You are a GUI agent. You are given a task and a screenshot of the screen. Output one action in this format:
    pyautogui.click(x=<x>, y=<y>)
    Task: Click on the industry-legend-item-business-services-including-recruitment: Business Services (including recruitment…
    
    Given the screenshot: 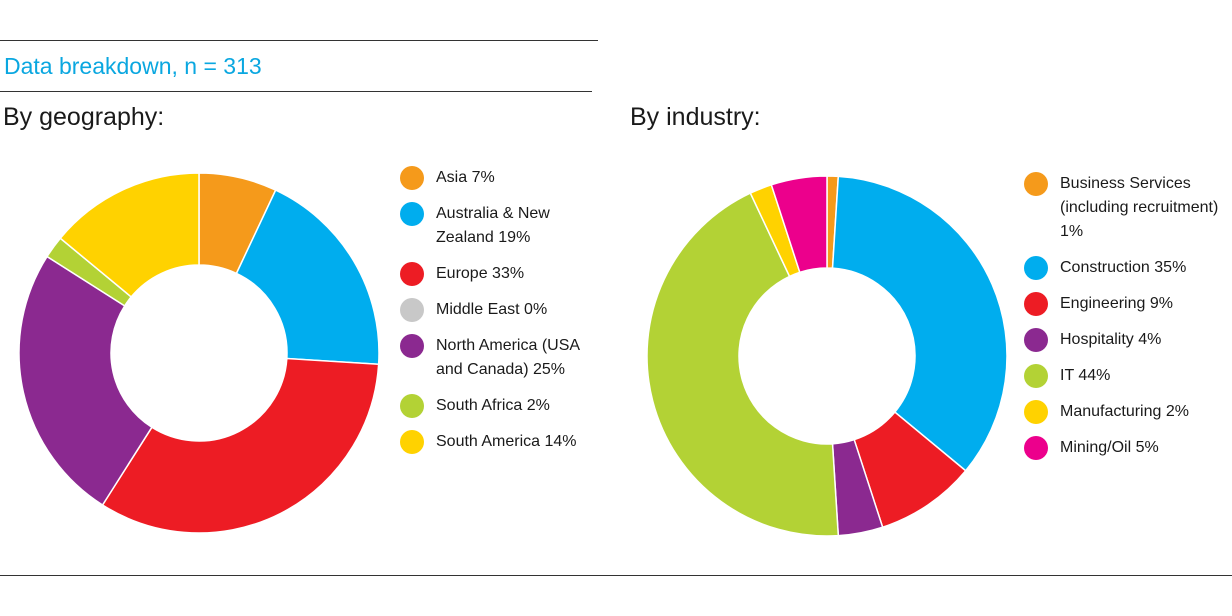 What is the action you would take?
    pyautogui.click(x=1126, y=208)
    